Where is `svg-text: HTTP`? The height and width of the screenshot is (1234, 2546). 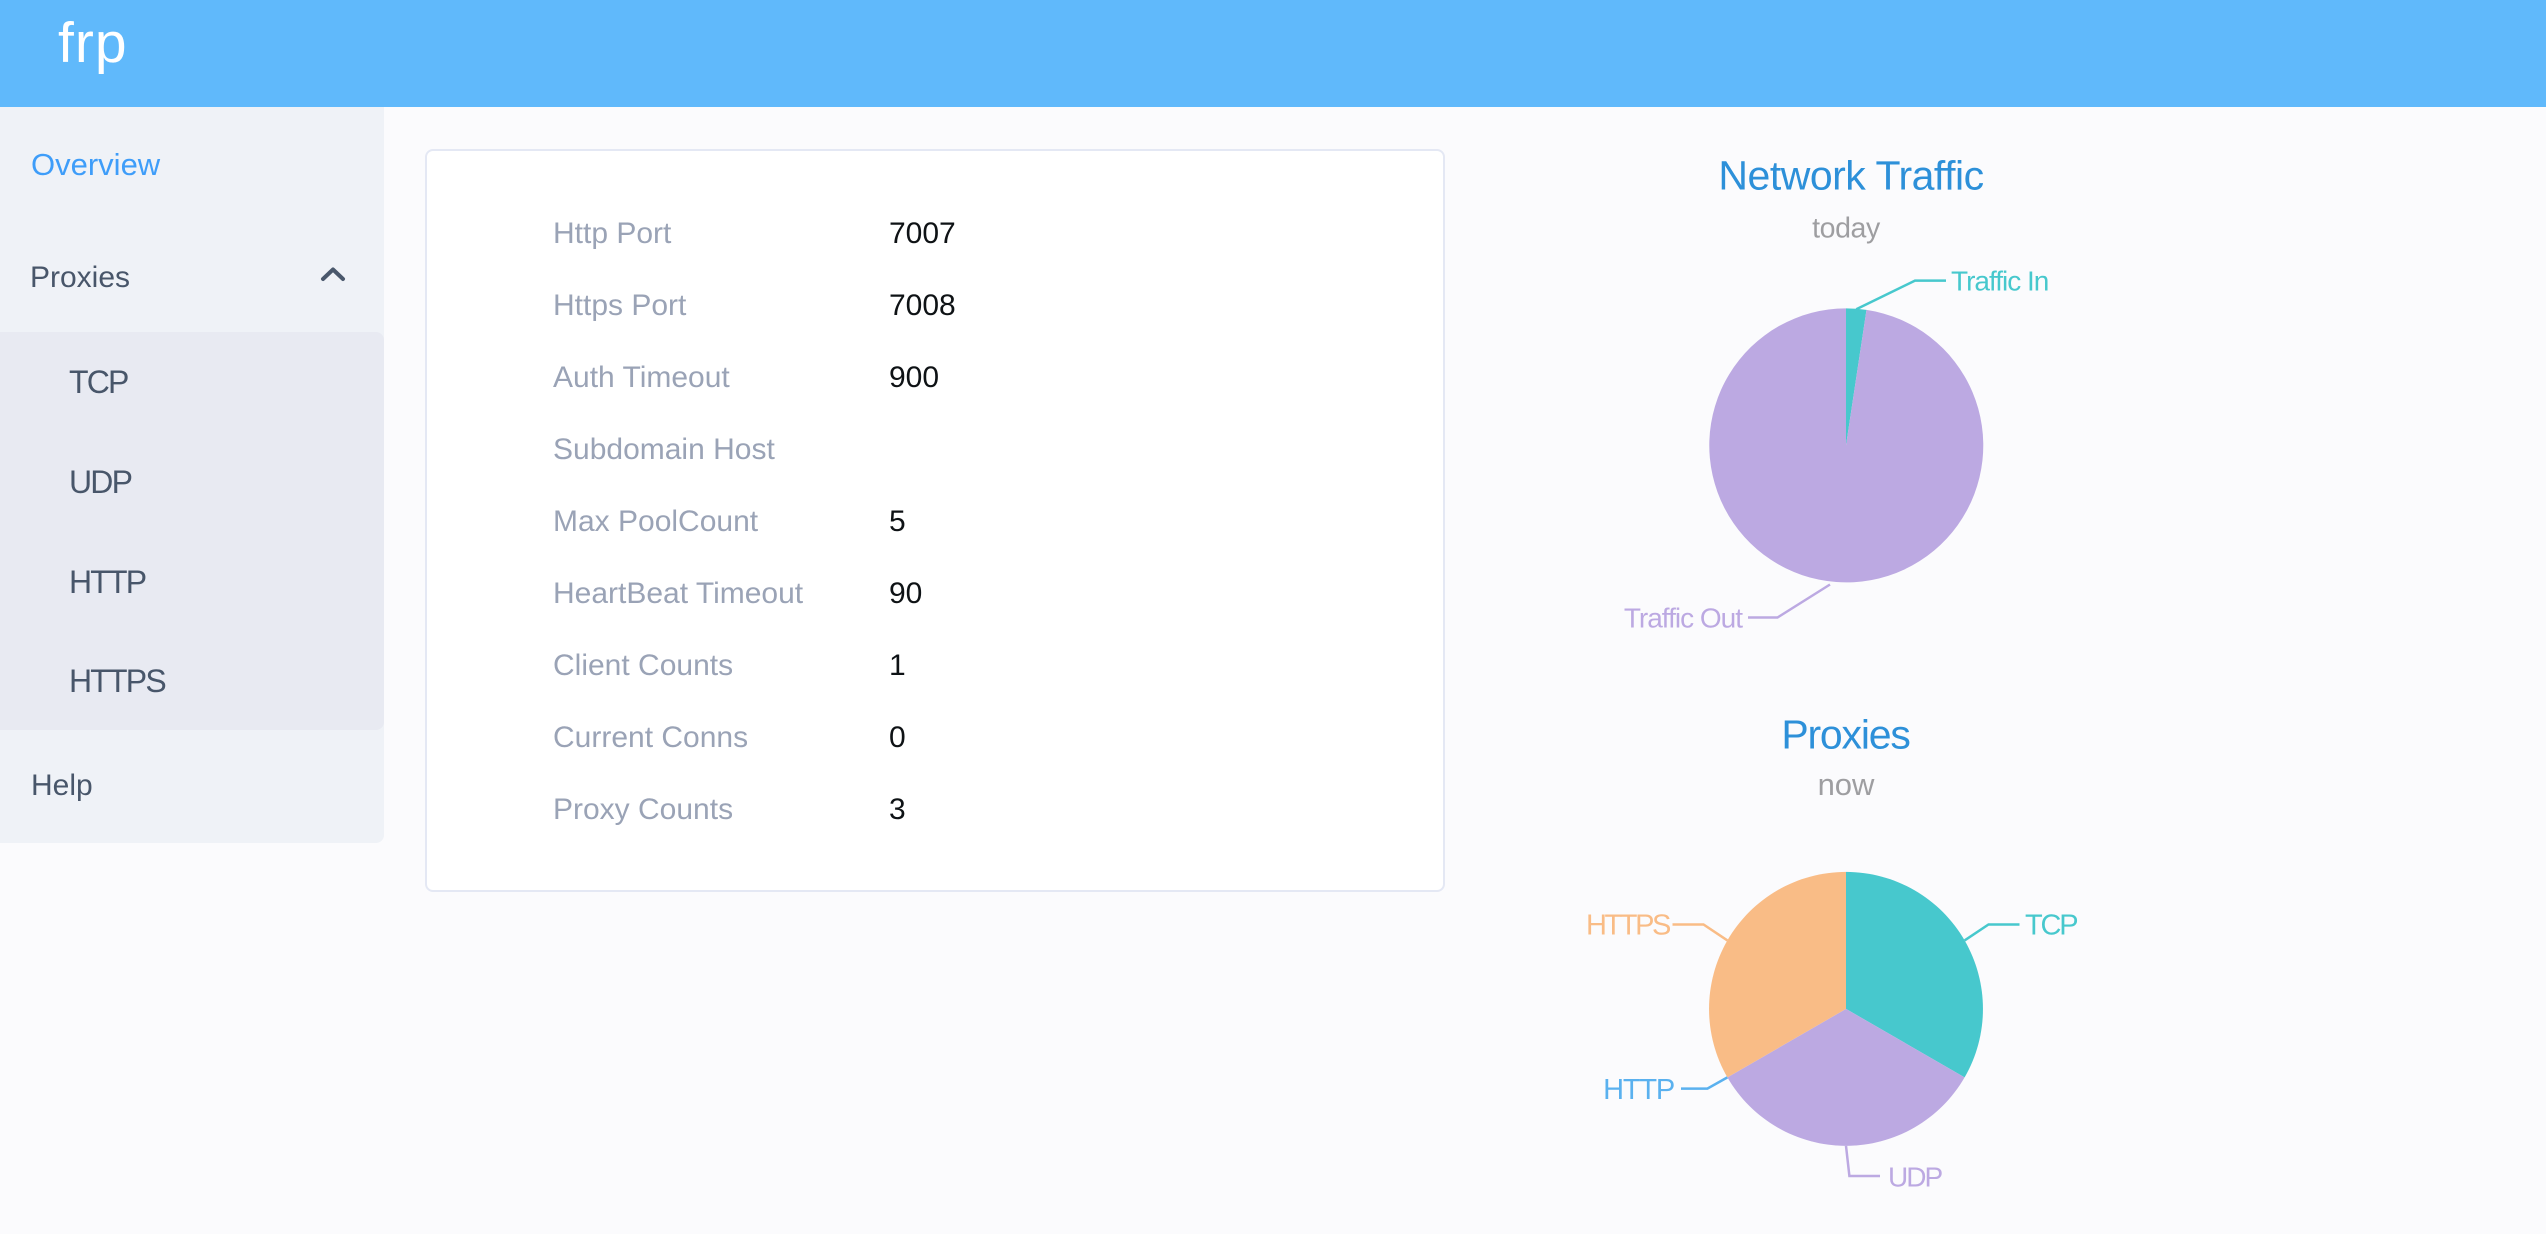 svg-text: HTTP is located at coordinates (1638, 1090).